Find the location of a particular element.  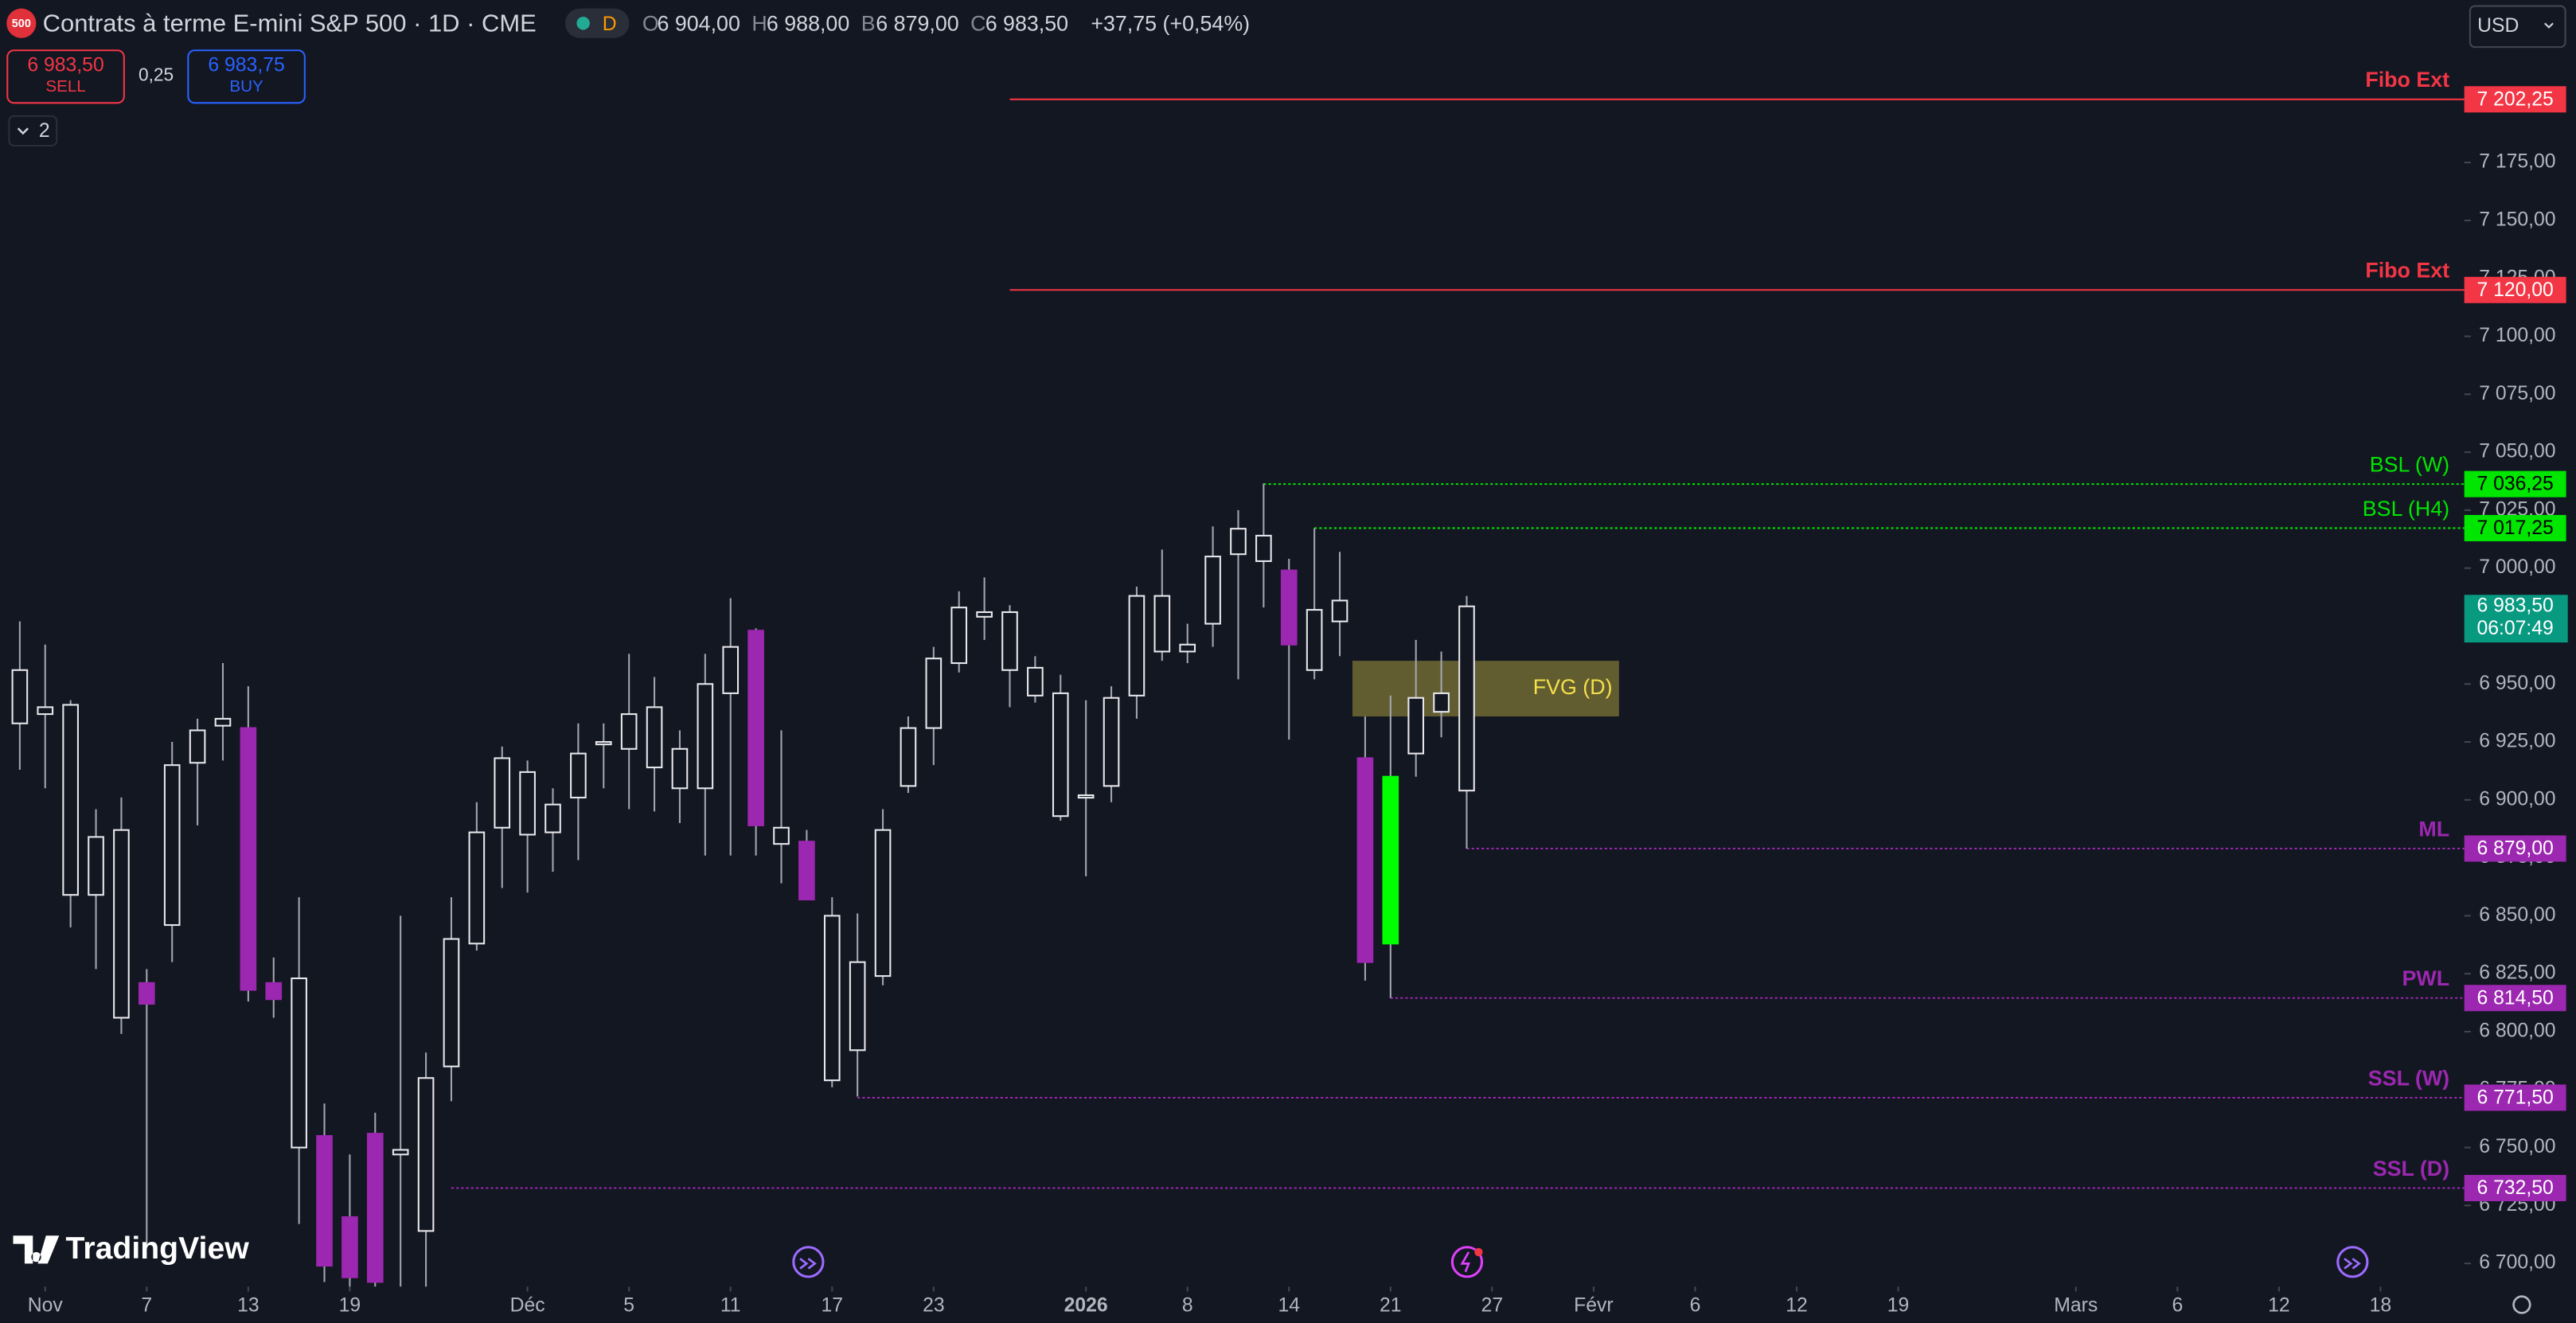

x-tick-label: 5 is located at coordinates (628, 1306).